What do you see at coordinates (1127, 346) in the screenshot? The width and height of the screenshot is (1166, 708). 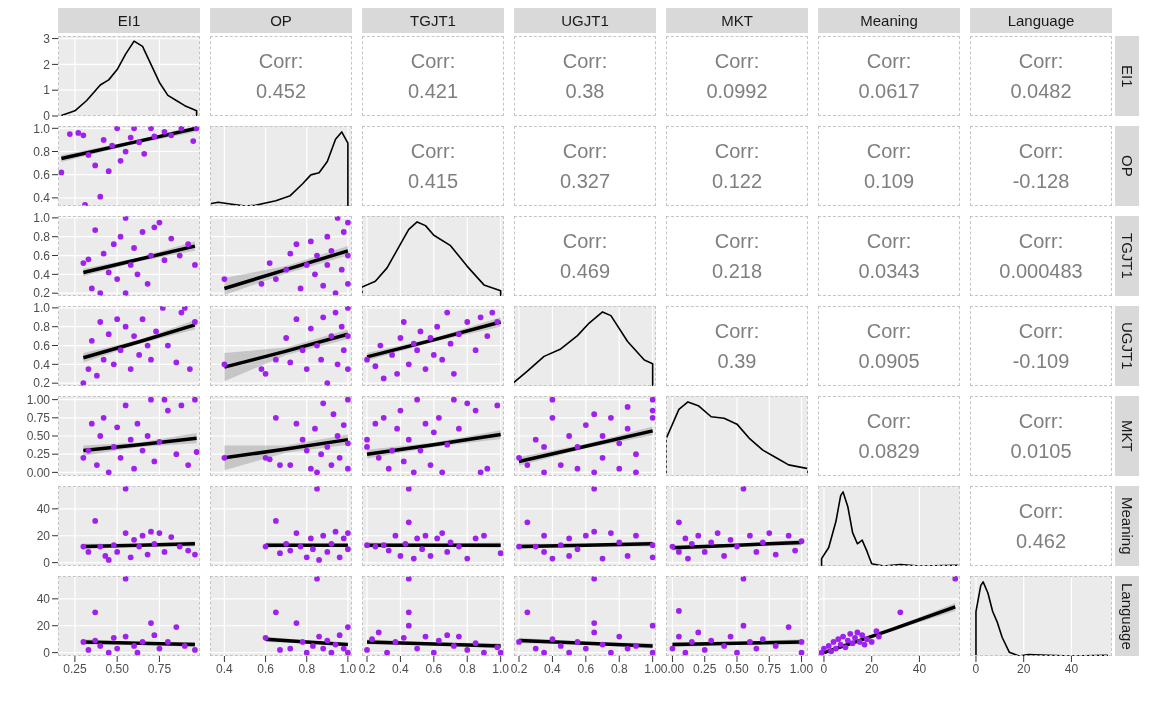 I see `text: UGJT1` at bounding box center [1127, 346].